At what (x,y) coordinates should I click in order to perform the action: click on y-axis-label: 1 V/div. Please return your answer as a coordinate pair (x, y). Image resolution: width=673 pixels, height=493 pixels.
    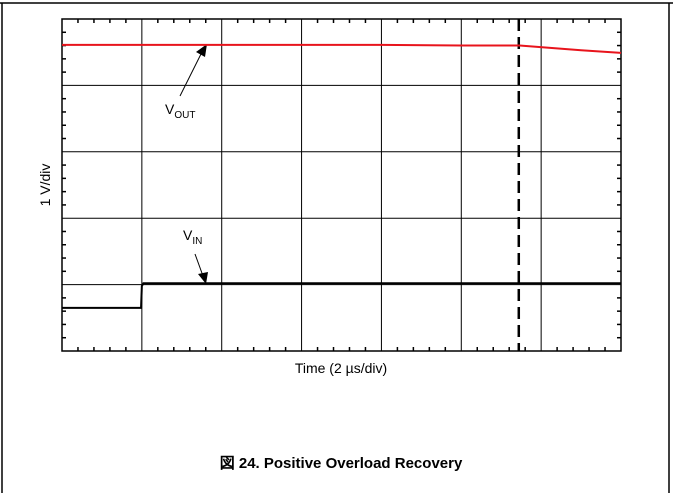
    Looking at the image, I should click on (45, 185).